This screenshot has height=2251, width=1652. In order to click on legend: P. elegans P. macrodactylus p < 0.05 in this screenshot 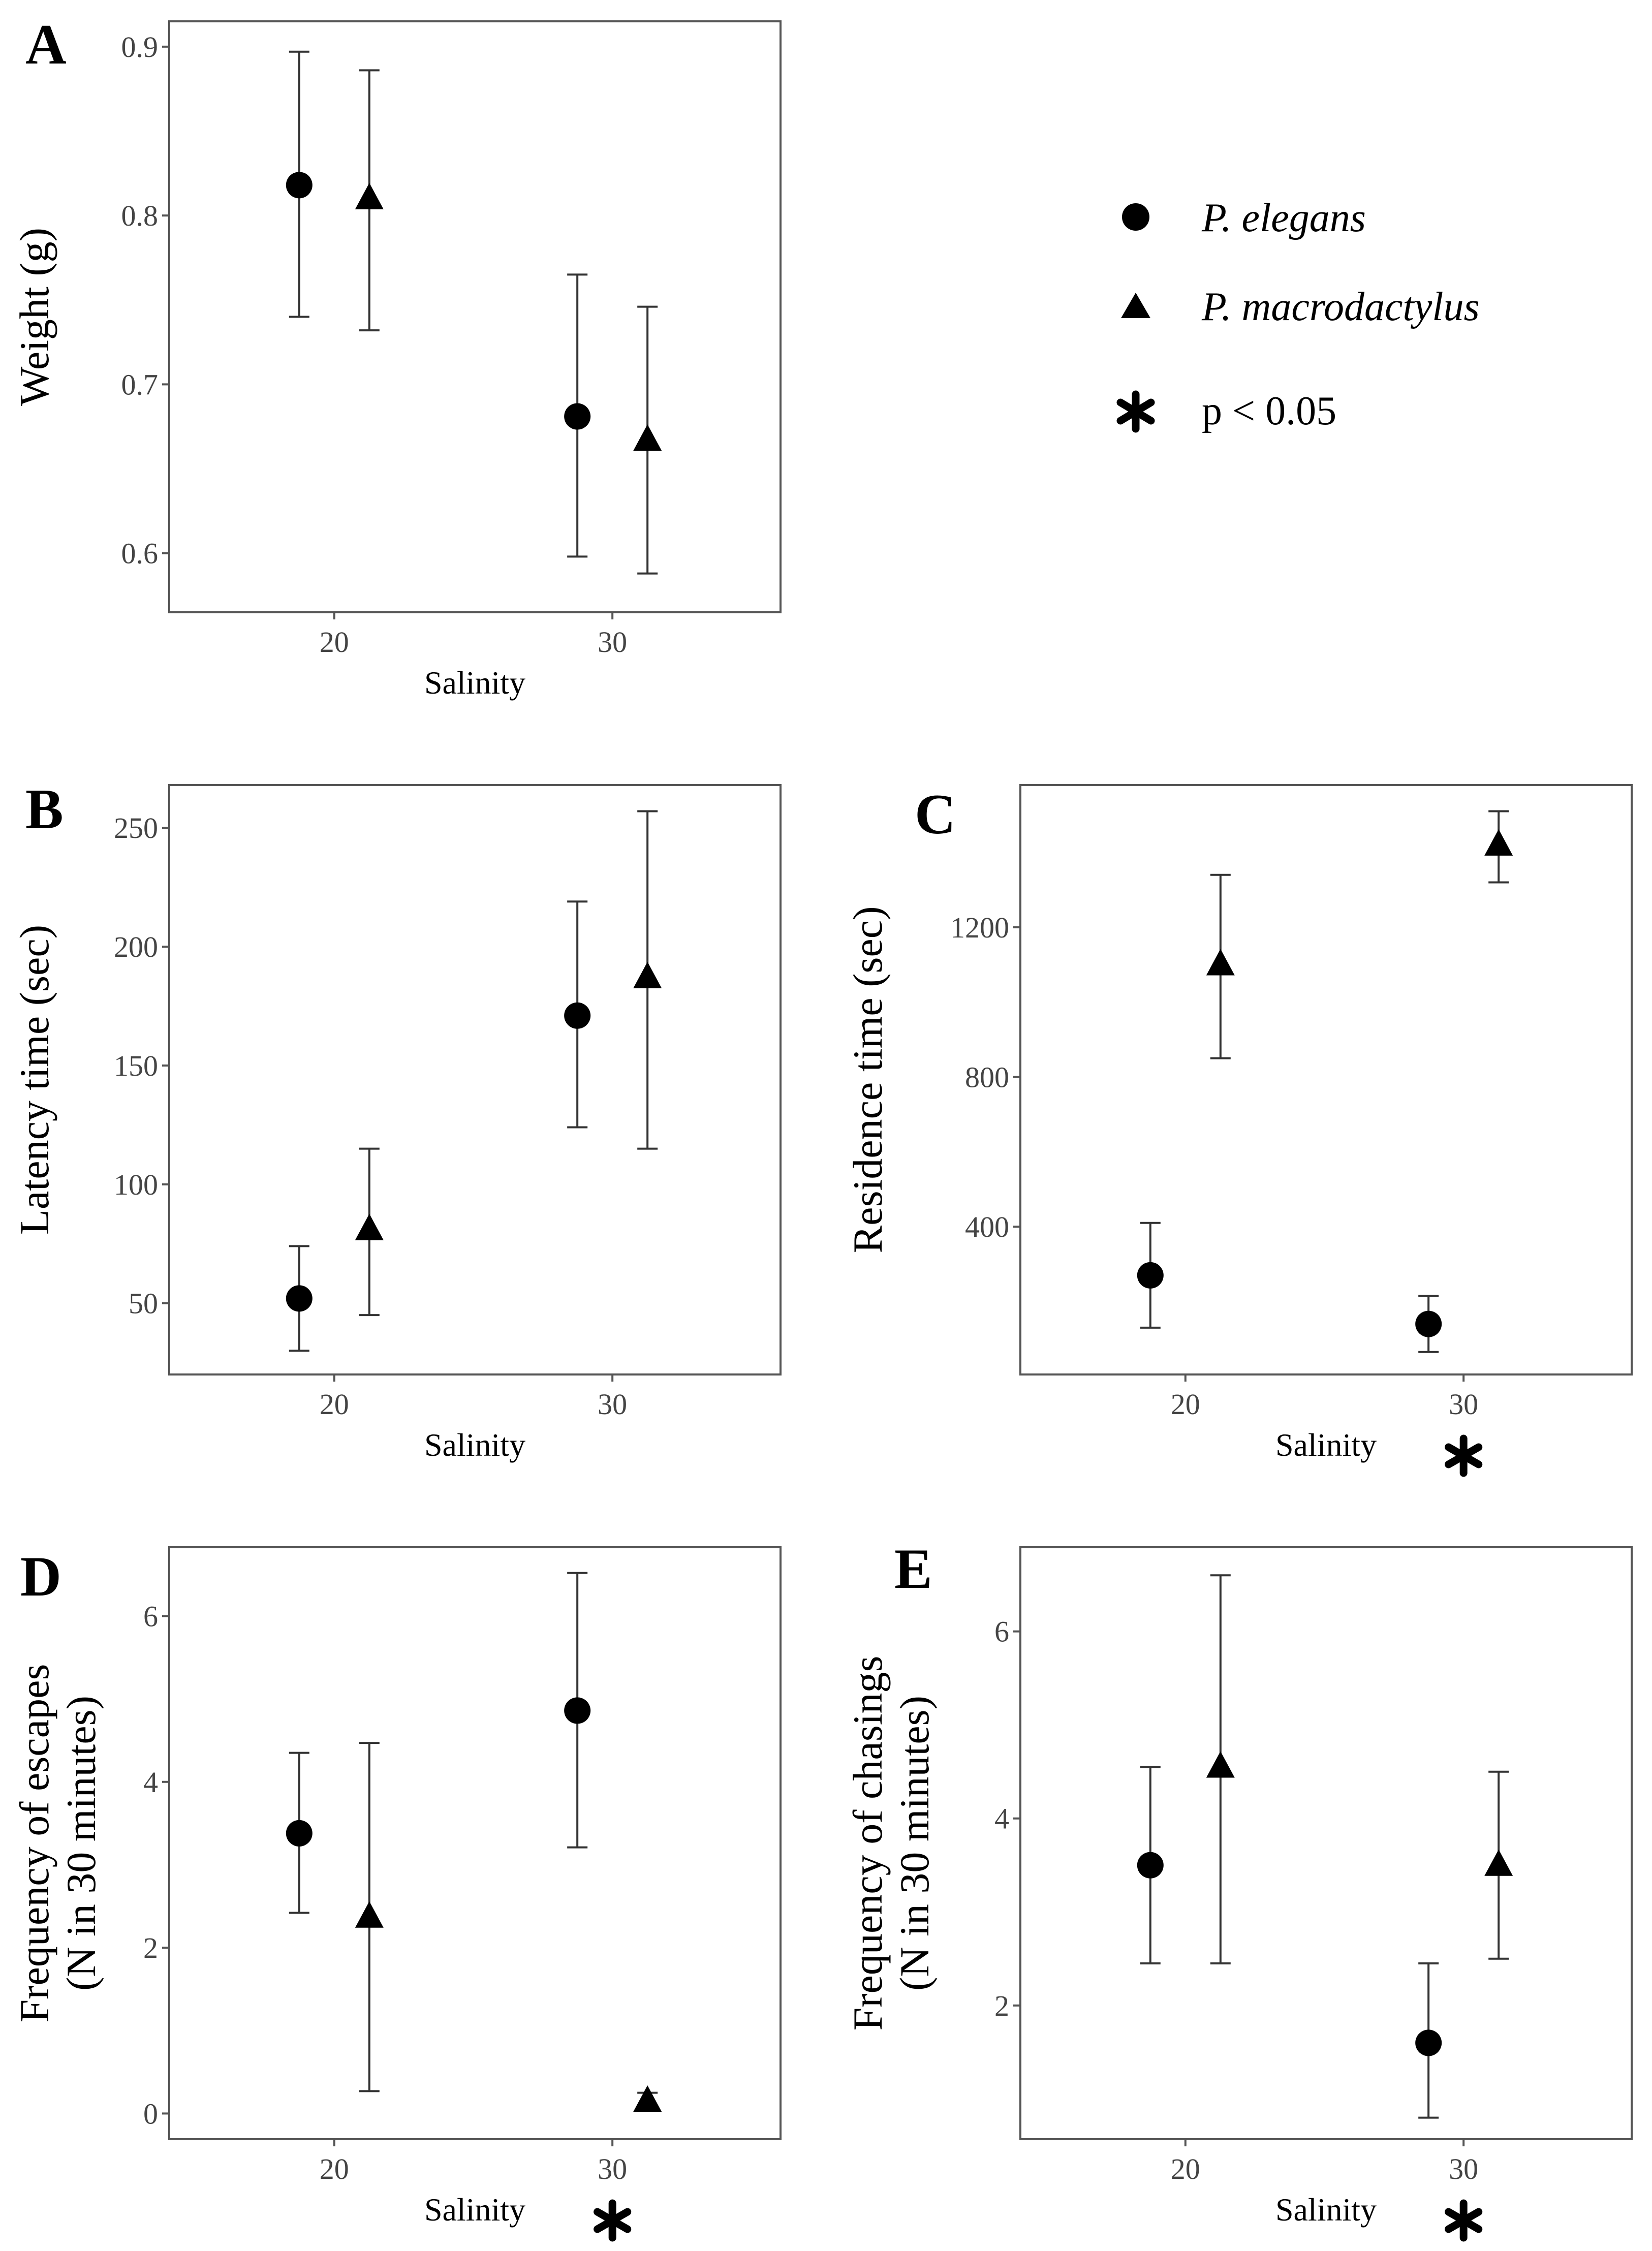, I will do `click(1298, 314)`.